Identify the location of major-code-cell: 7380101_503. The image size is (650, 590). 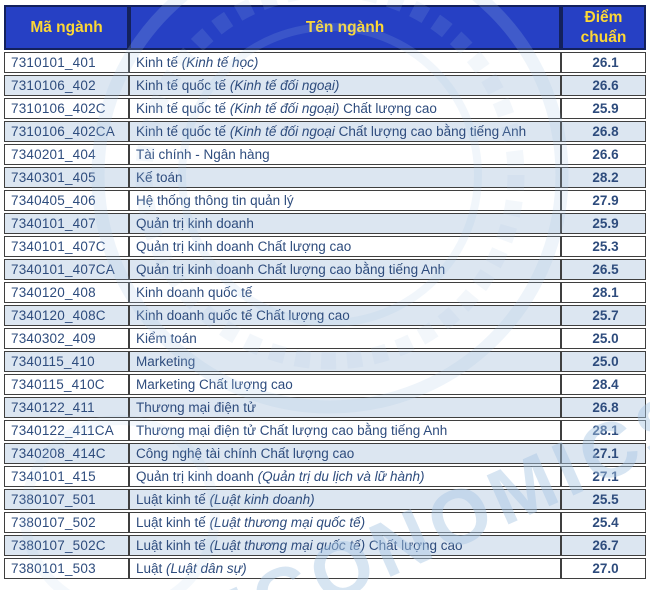
(66, 568).